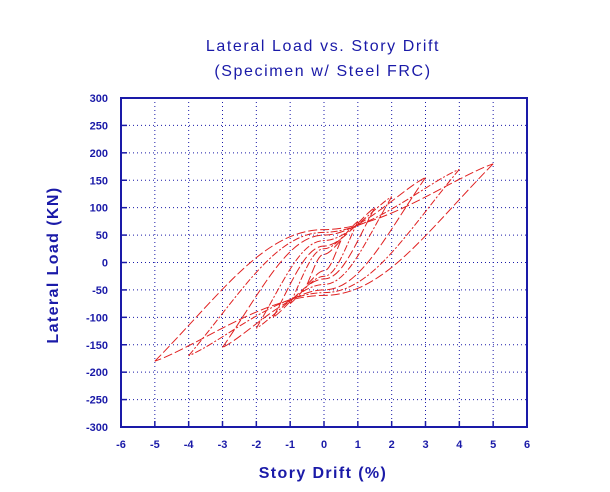  What do you see at coordinates (99, 154) in the screenshot?
I see `y-tick-label: 200` at bounding box center [99, 154].